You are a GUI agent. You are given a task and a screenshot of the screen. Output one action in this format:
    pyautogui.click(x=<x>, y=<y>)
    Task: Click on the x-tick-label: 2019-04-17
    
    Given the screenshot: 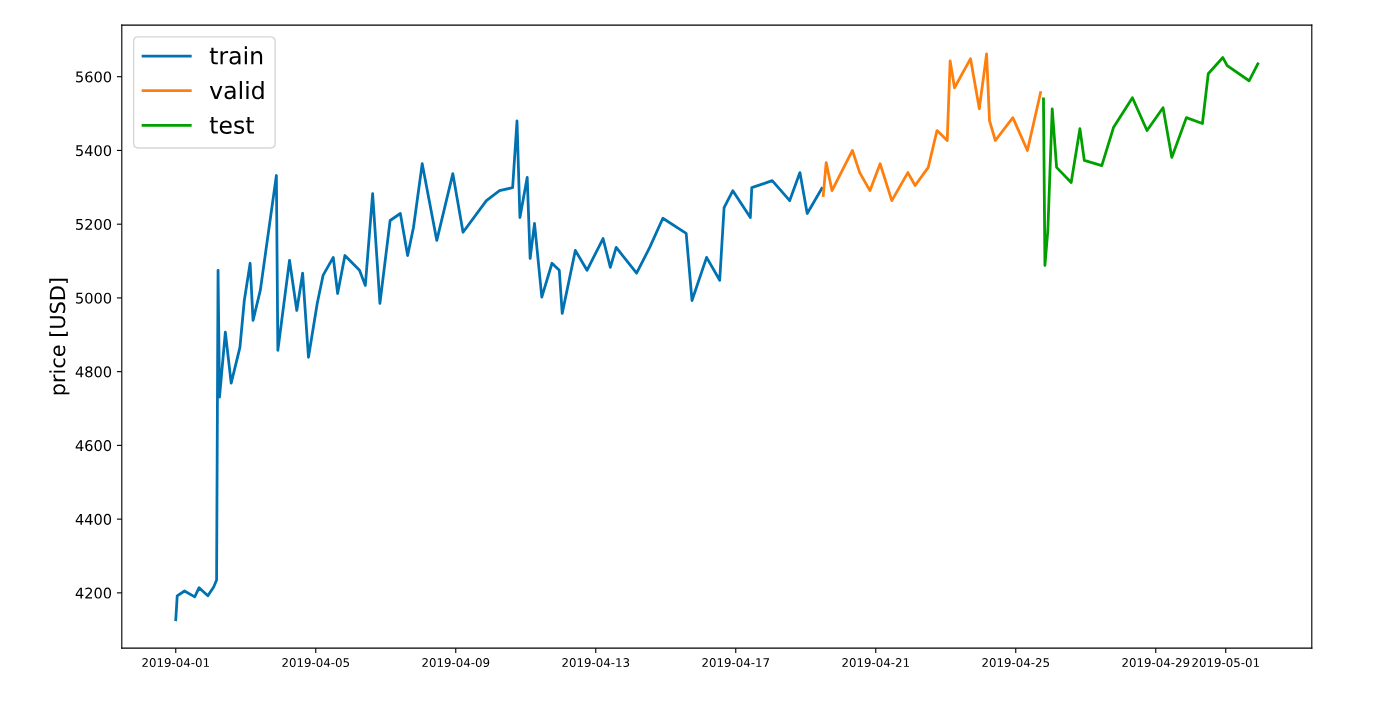 What is the action you would take?
    pyautogui.click(x=736, y=663)
    